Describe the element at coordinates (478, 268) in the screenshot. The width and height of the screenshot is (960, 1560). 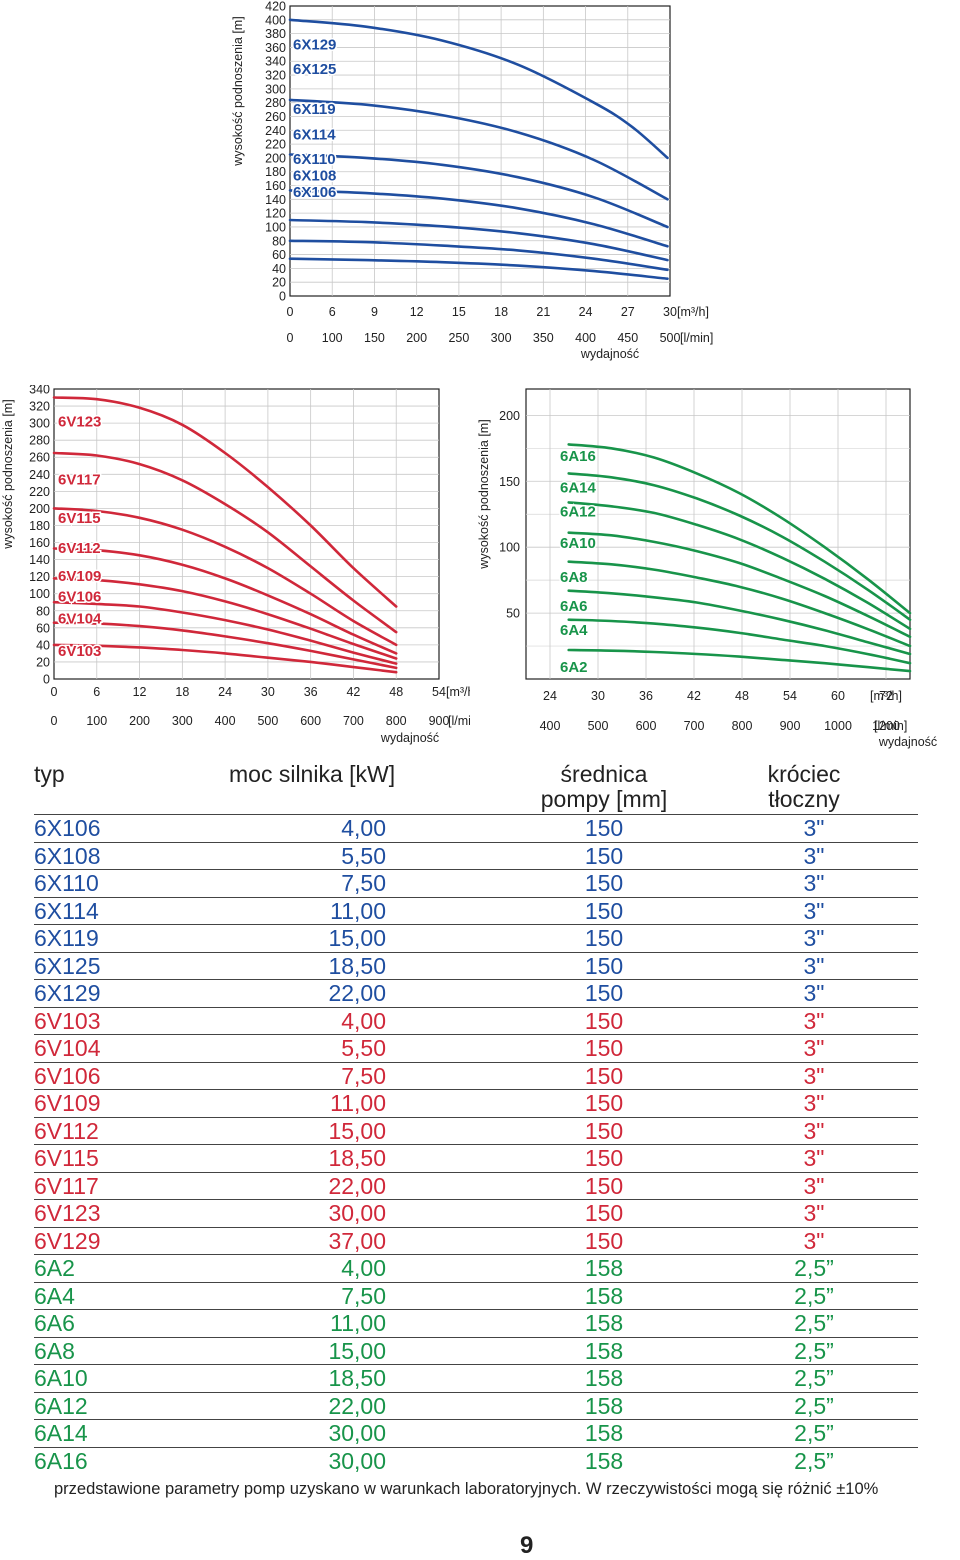
I see `series-line-6x106` at that location.